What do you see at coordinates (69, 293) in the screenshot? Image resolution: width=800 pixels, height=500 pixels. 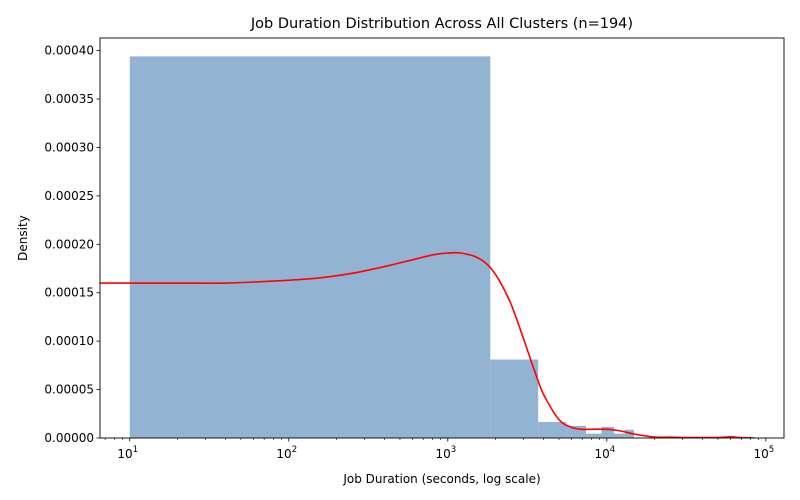 I see `y-tick-label: 0.00015` at bounding box center [69, 293].